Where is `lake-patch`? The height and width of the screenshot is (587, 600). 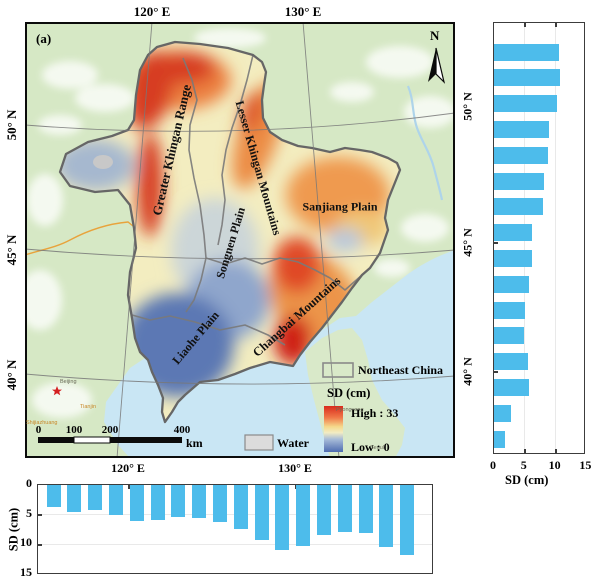
lake-patch is located at coordinates (103, 162).